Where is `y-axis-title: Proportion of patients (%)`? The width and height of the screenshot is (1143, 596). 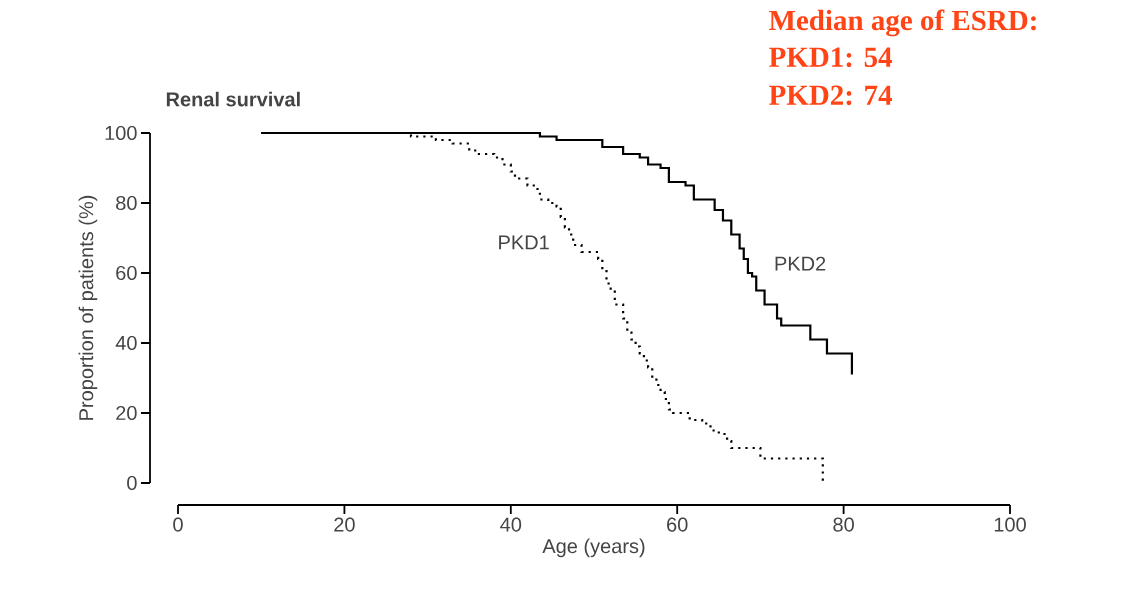
y-axis-title: Proportion of patients (%) is located at coordinates (88, 307).